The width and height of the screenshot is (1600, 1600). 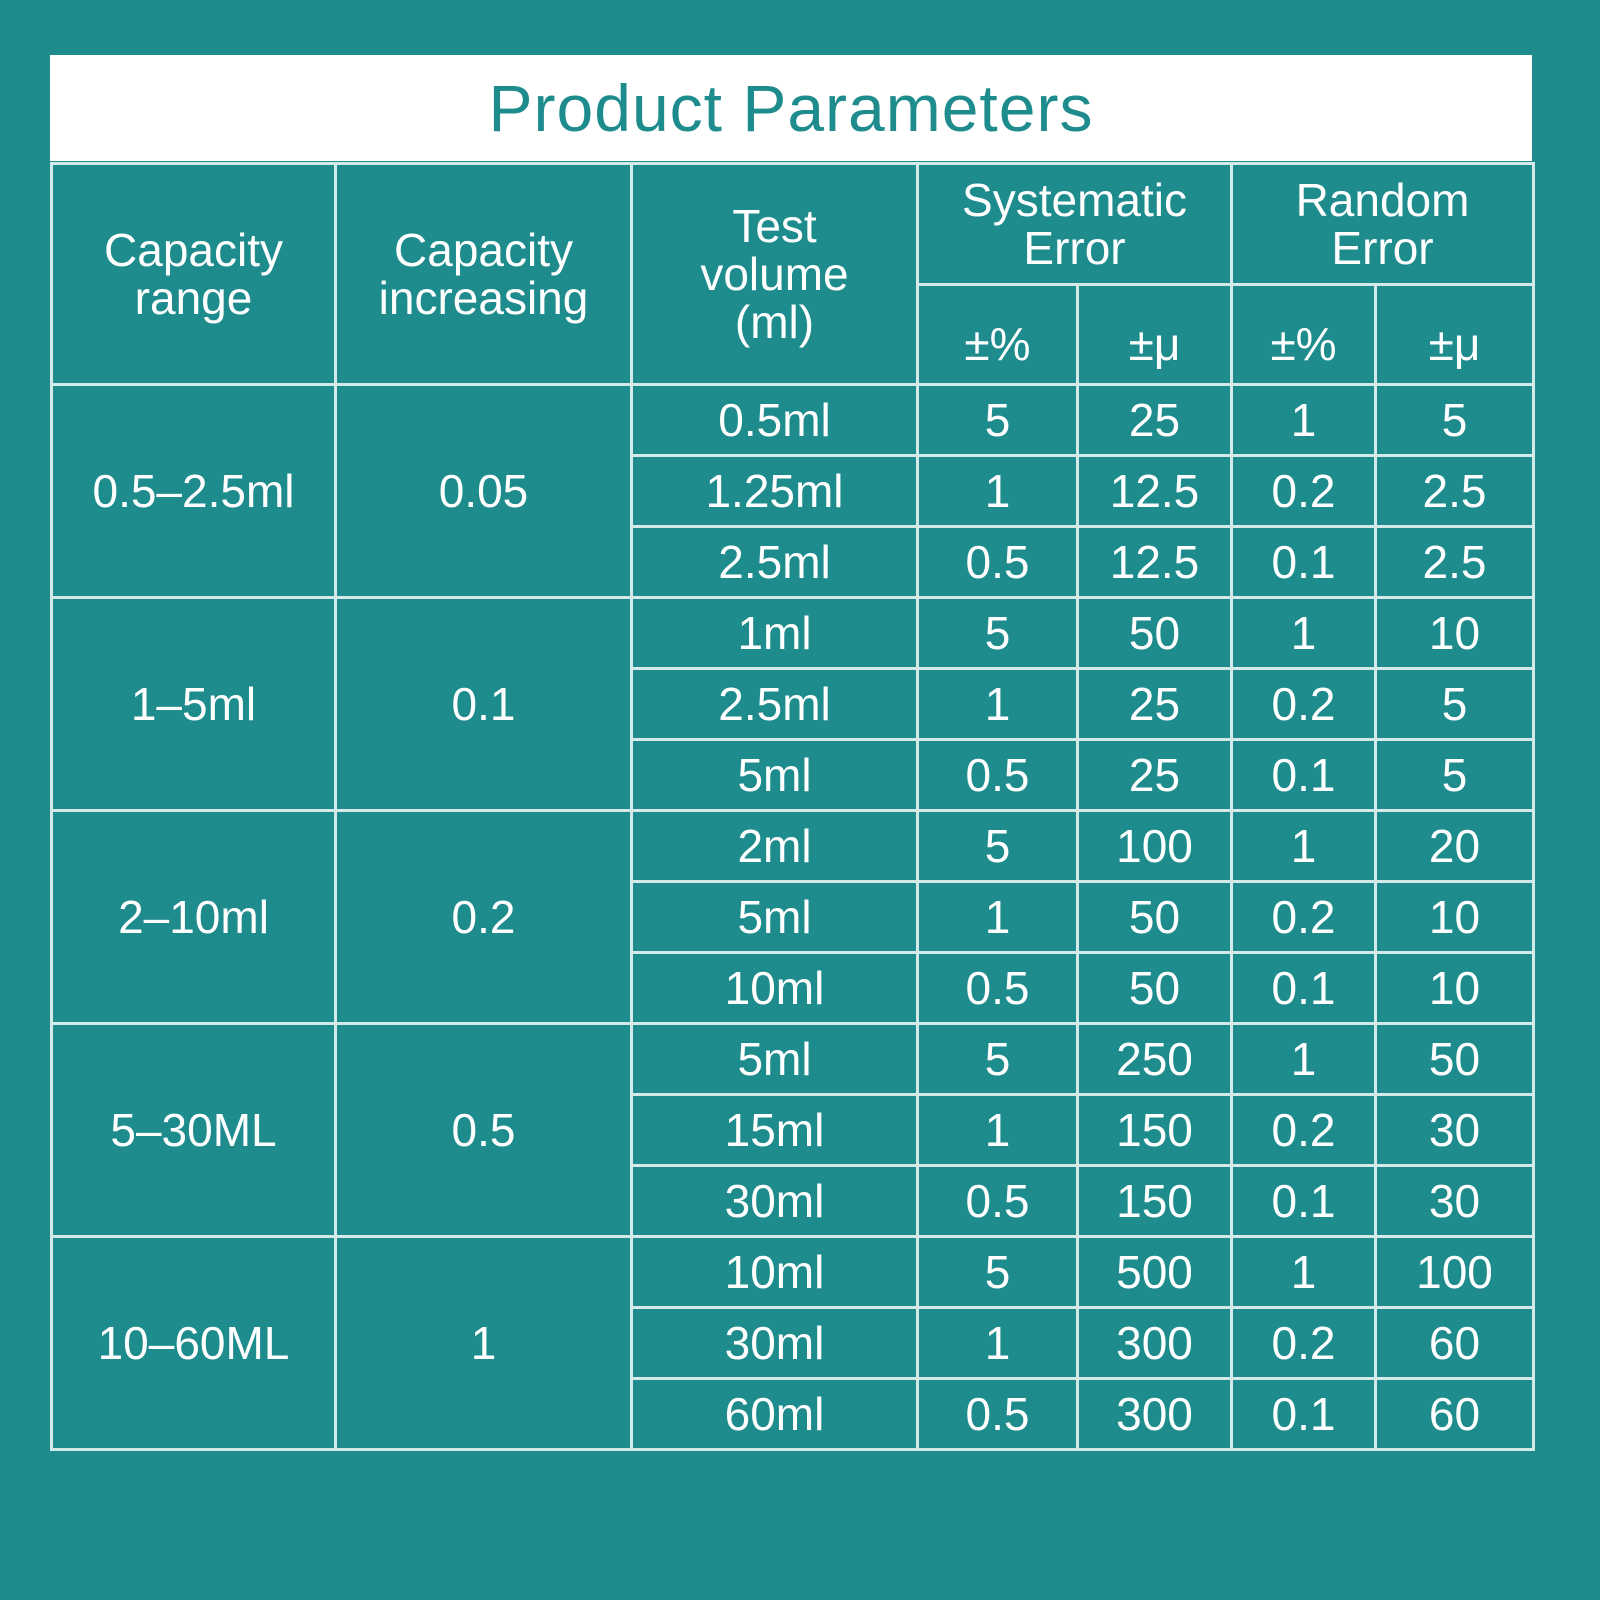 I want to click on data-row: 30ml 1 300 0.2 60, so click(x=794, y=1343).